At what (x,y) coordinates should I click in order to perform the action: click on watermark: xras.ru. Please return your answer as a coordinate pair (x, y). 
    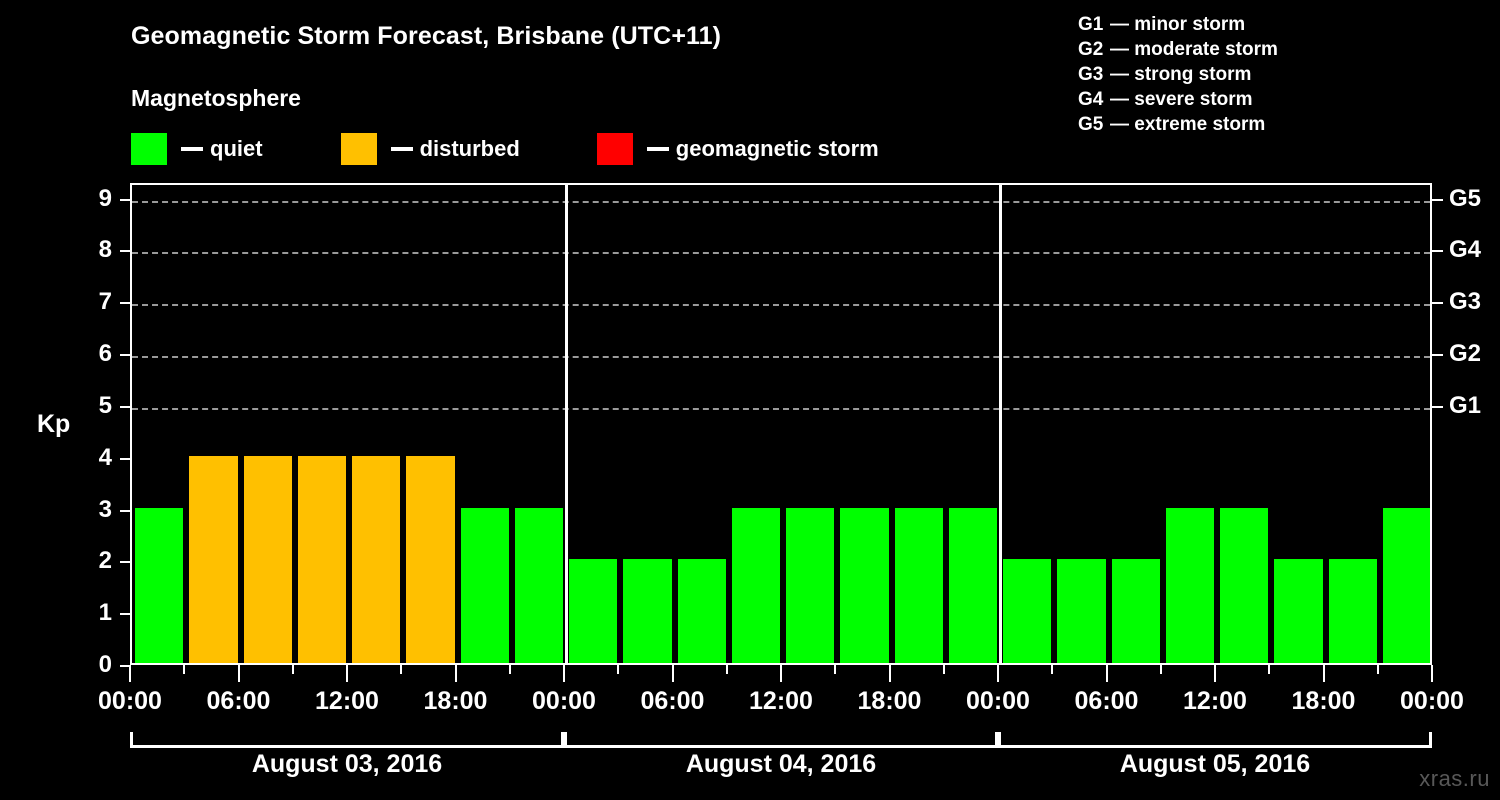
    Looking at the image, I should click on (1454, 778).